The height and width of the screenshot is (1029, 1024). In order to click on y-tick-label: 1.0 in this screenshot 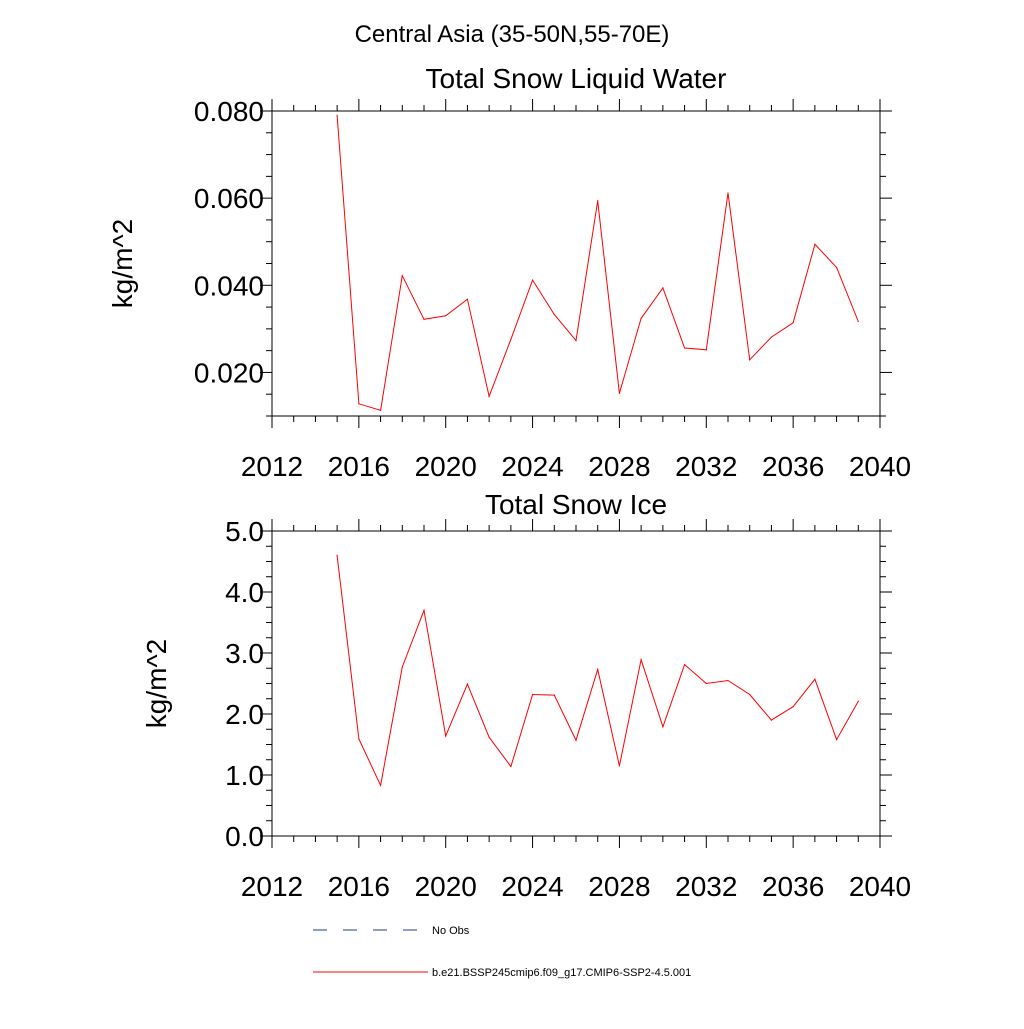, I will do `click(244, 775)`.